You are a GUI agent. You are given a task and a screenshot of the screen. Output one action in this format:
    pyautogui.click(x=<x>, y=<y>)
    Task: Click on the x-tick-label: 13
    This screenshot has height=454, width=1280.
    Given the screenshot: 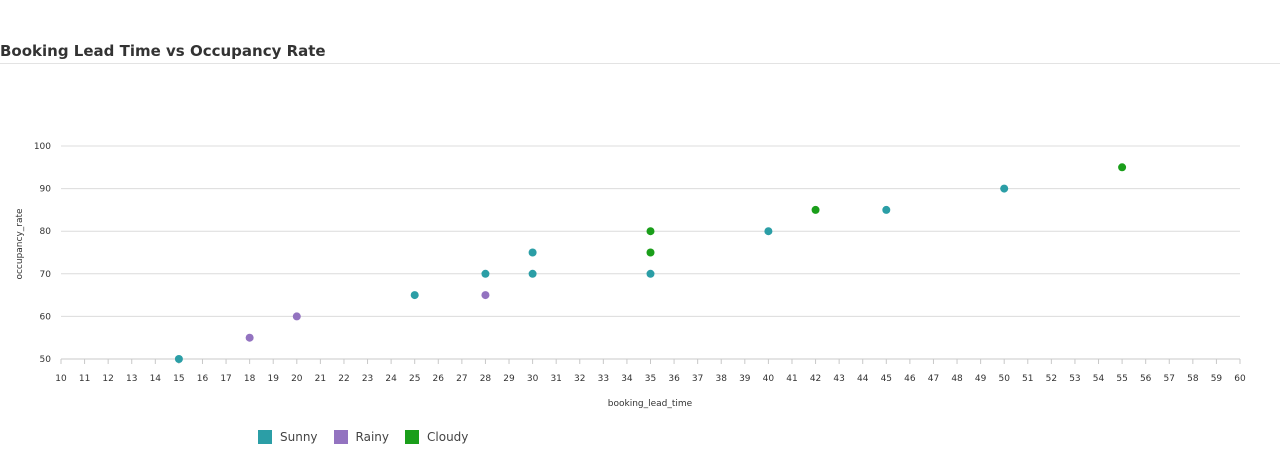 What is the action you would take?
    pyautogui.click(x=131, y=379)
    